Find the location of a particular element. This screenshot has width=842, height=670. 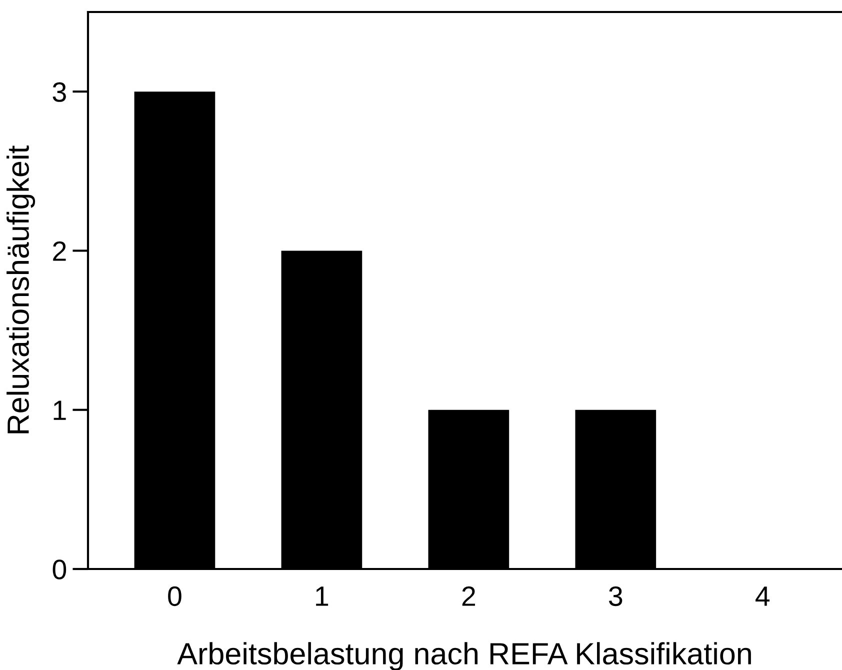

x-tick-label: 2 is located at coordinates (469, 596).